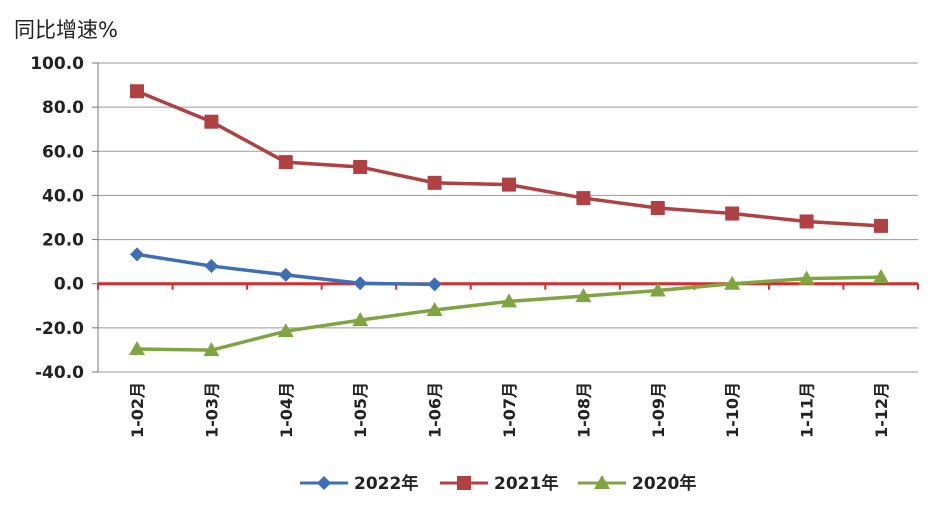 Image resolution: width=945 pixels, height=513 pixels. What do you see at coordinates (360, 410) in the screenshot?
I see `x-tick-label: 1-05月` at bounding box center [360, 410].